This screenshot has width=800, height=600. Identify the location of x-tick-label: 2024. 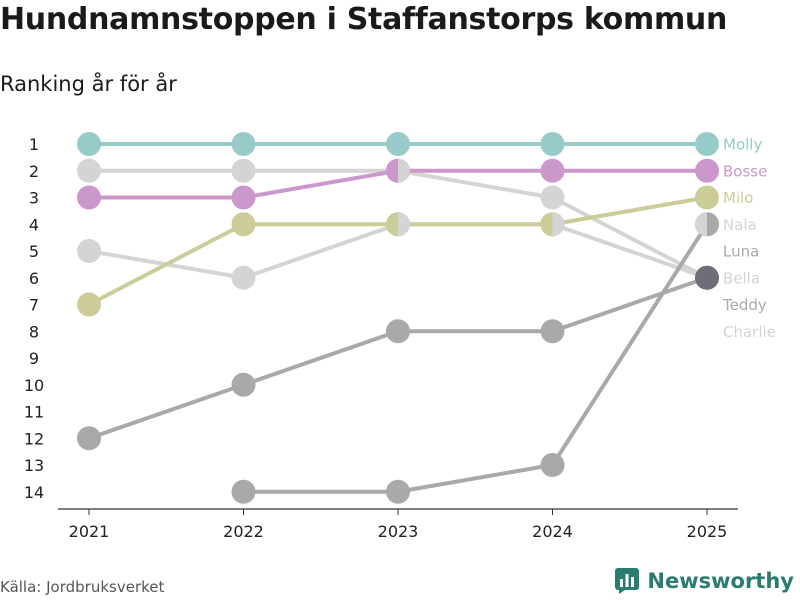
(552, 531).